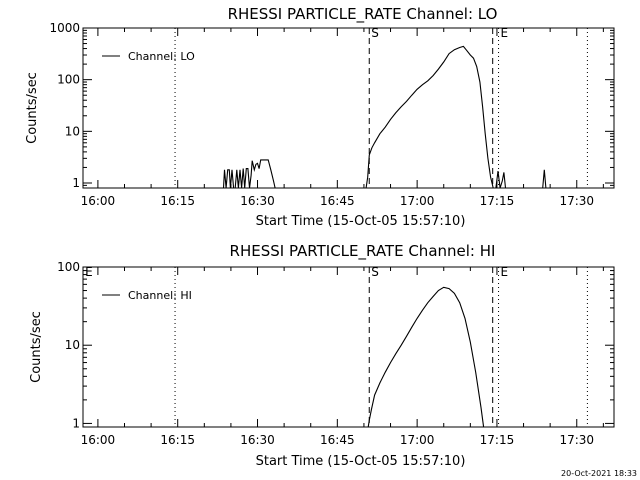 The height and width of the screenshot is (480, 640). Describe the element at coordinates (64, 28) in the screenshot. I see `y-tick-label: 1000` at that location.